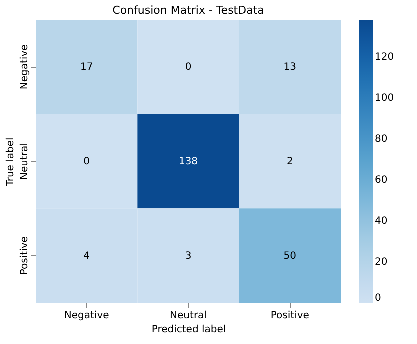  I want to click on data-label: 17, so click(87, 68).